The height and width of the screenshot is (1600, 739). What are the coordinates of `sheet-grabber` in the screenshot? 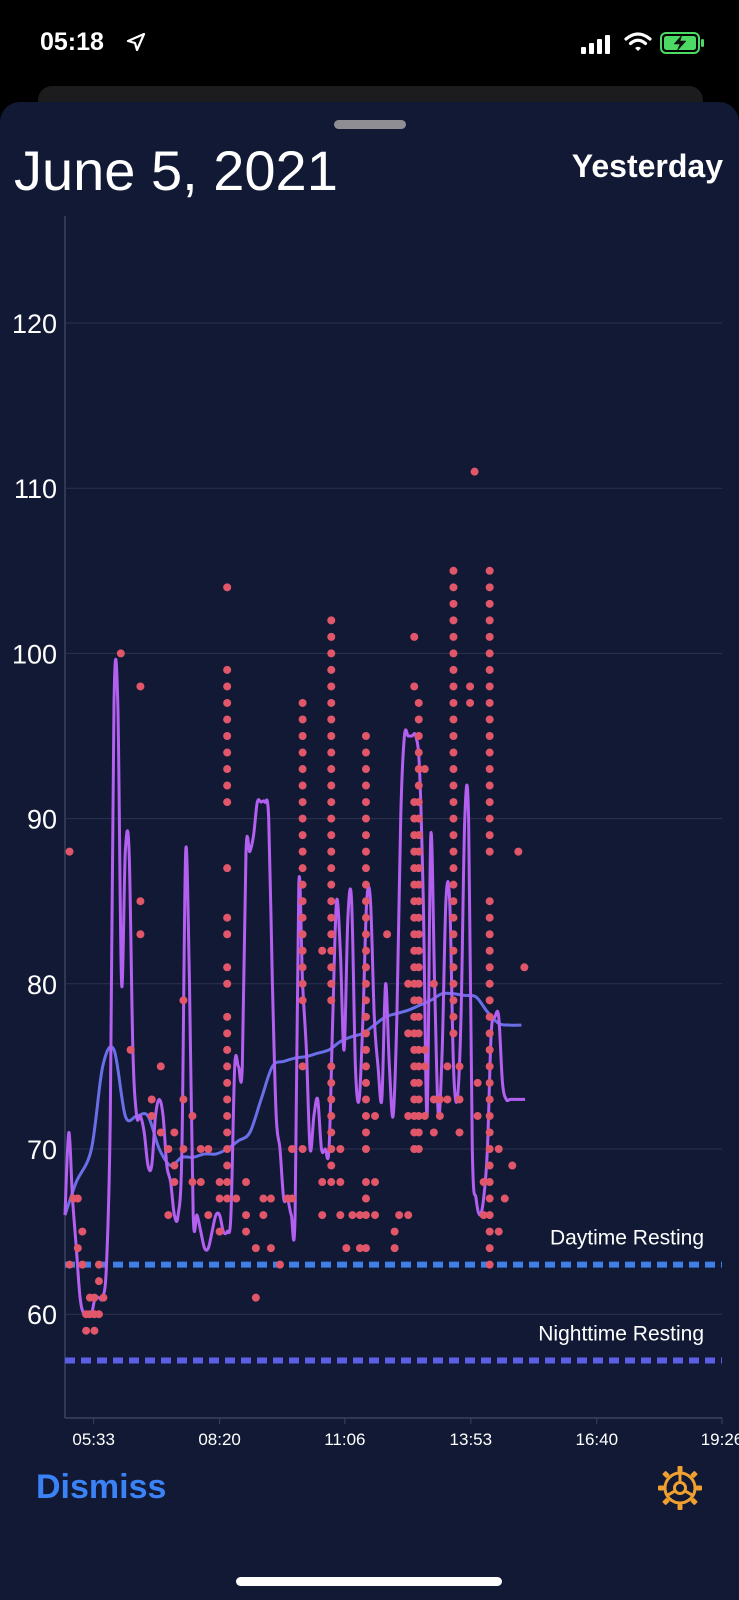 It's located at (370, 124).